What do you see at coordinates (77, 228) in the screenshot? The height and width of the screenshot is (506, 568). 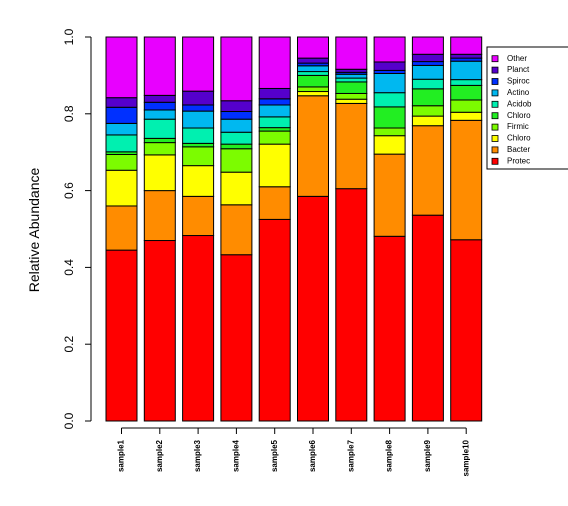 I see `y-axis: 0.0 0.2 0.4 0.6 0.8 1.0` at bounding box center [77, 228].